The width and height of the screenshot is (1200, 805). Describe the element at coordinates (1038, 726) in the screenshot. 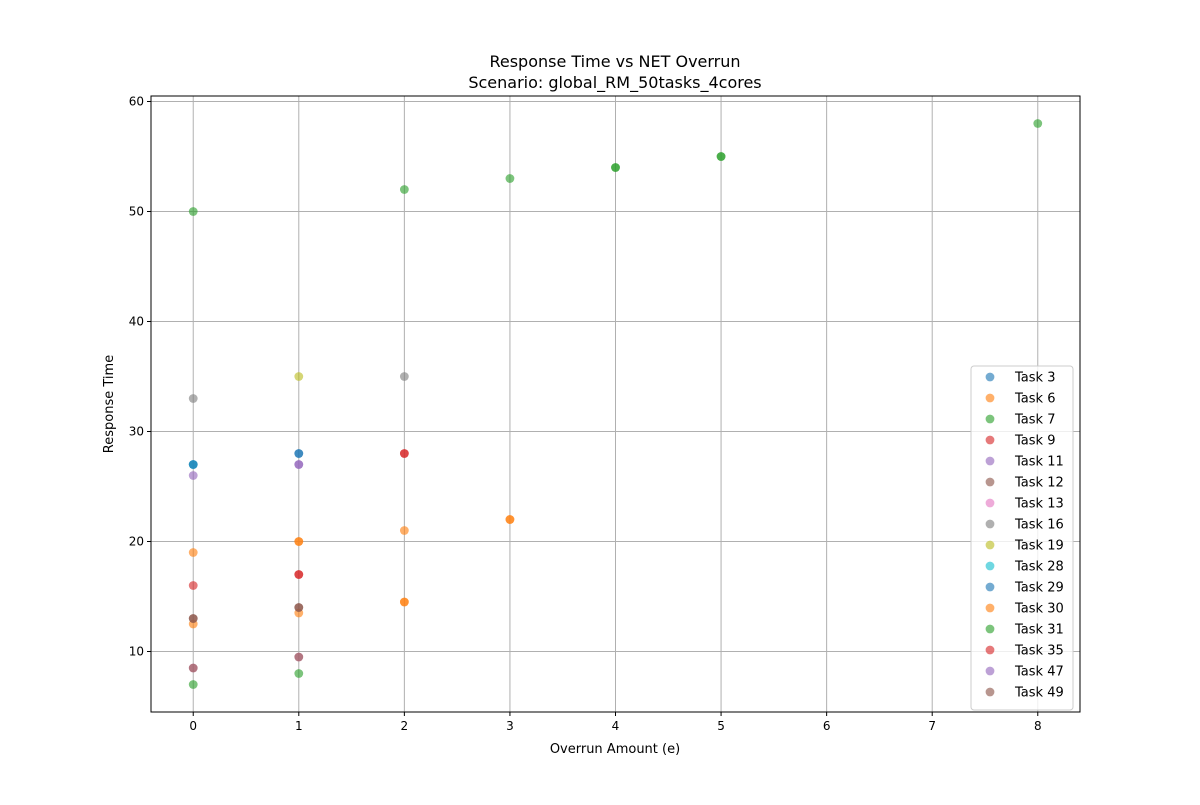

I see `x-tick-label: 8` at that location.